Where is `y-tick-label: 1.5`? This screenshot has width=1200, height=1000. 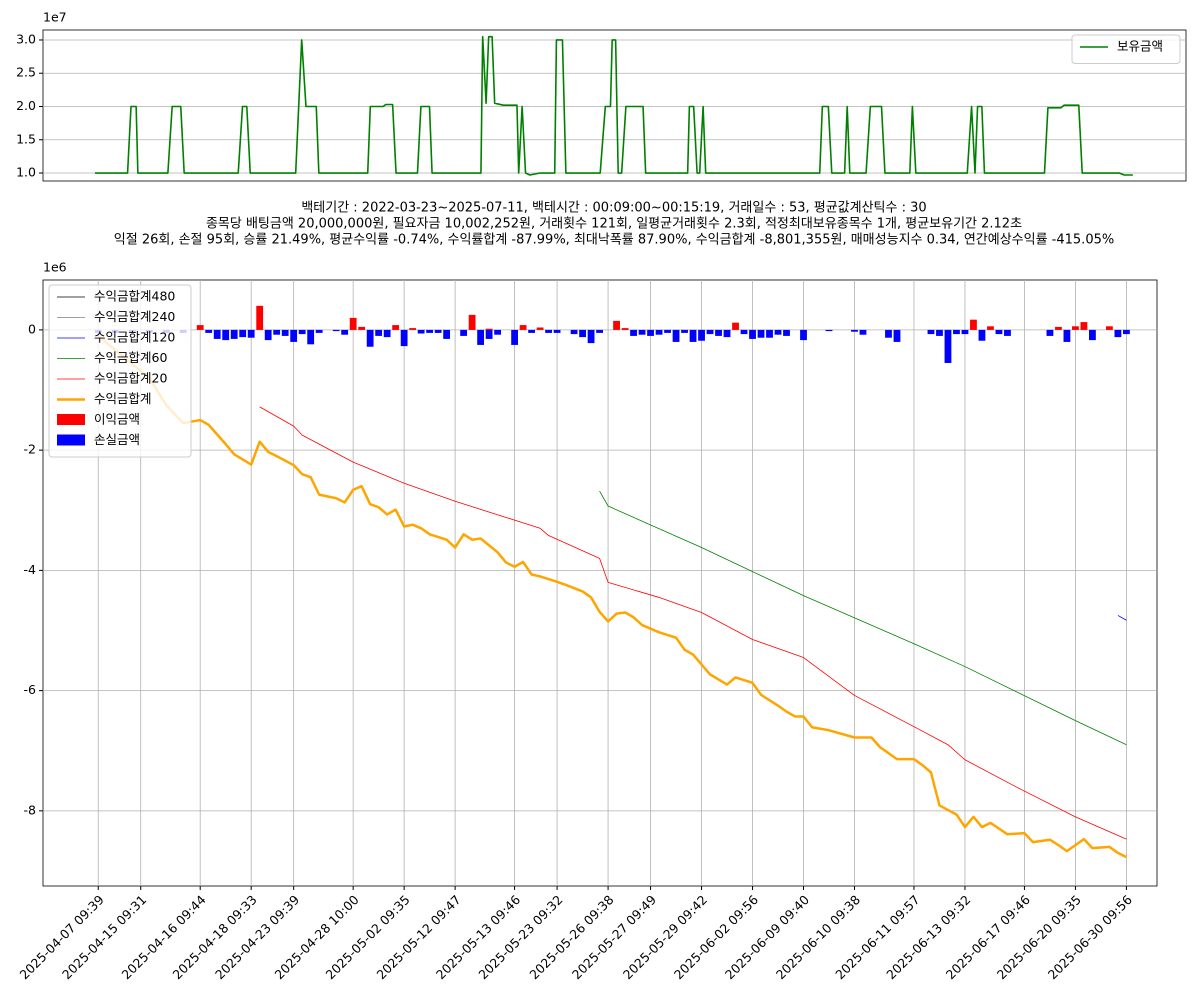 y-tick-label: 1.5 is located at coordinates (26, 138).